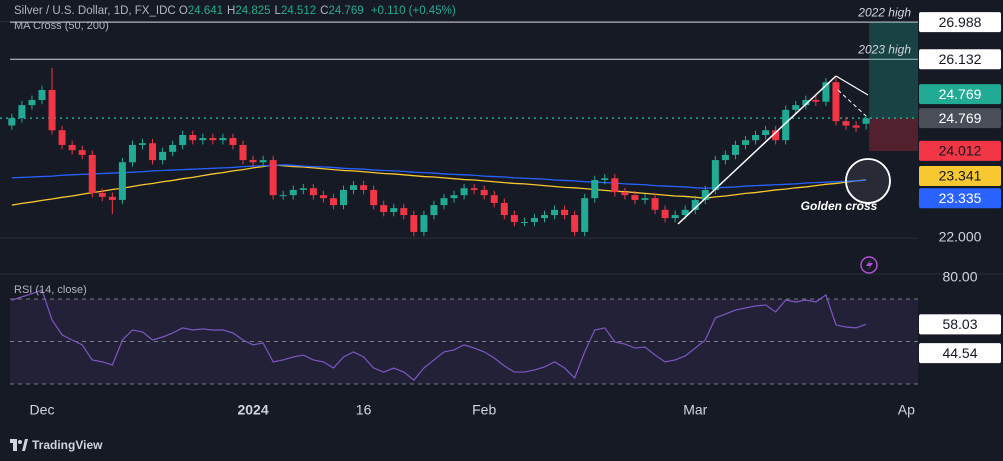 The width and height of the screenshot is (1003, 461). What do you see at coordinates (757, 150) in the screenshot?
I see `trend-line` at bounding box center [757, 150].